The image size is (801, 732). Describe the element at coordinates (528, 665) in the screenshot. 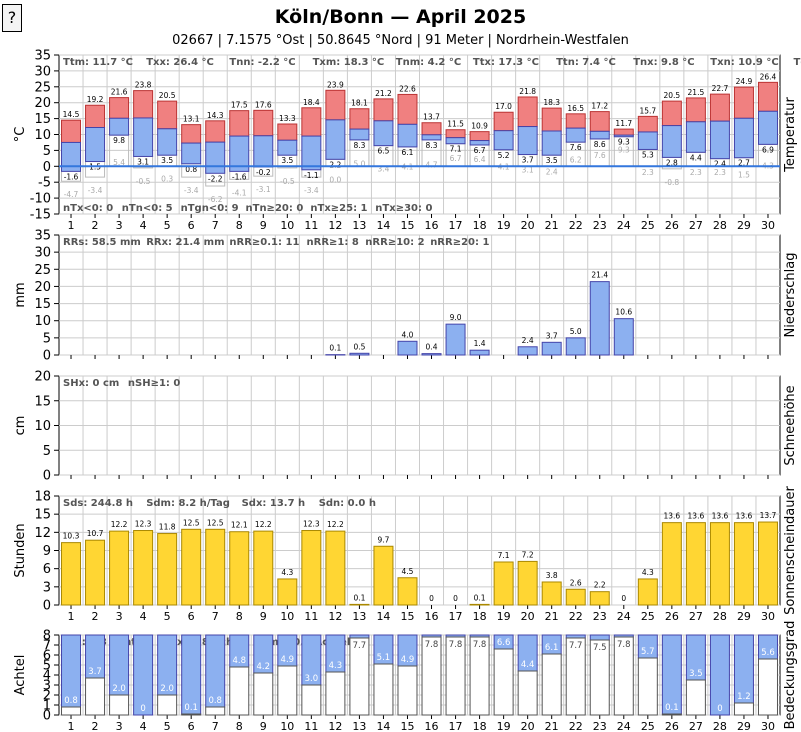

I see `cloud-label: 4.4` at that location.